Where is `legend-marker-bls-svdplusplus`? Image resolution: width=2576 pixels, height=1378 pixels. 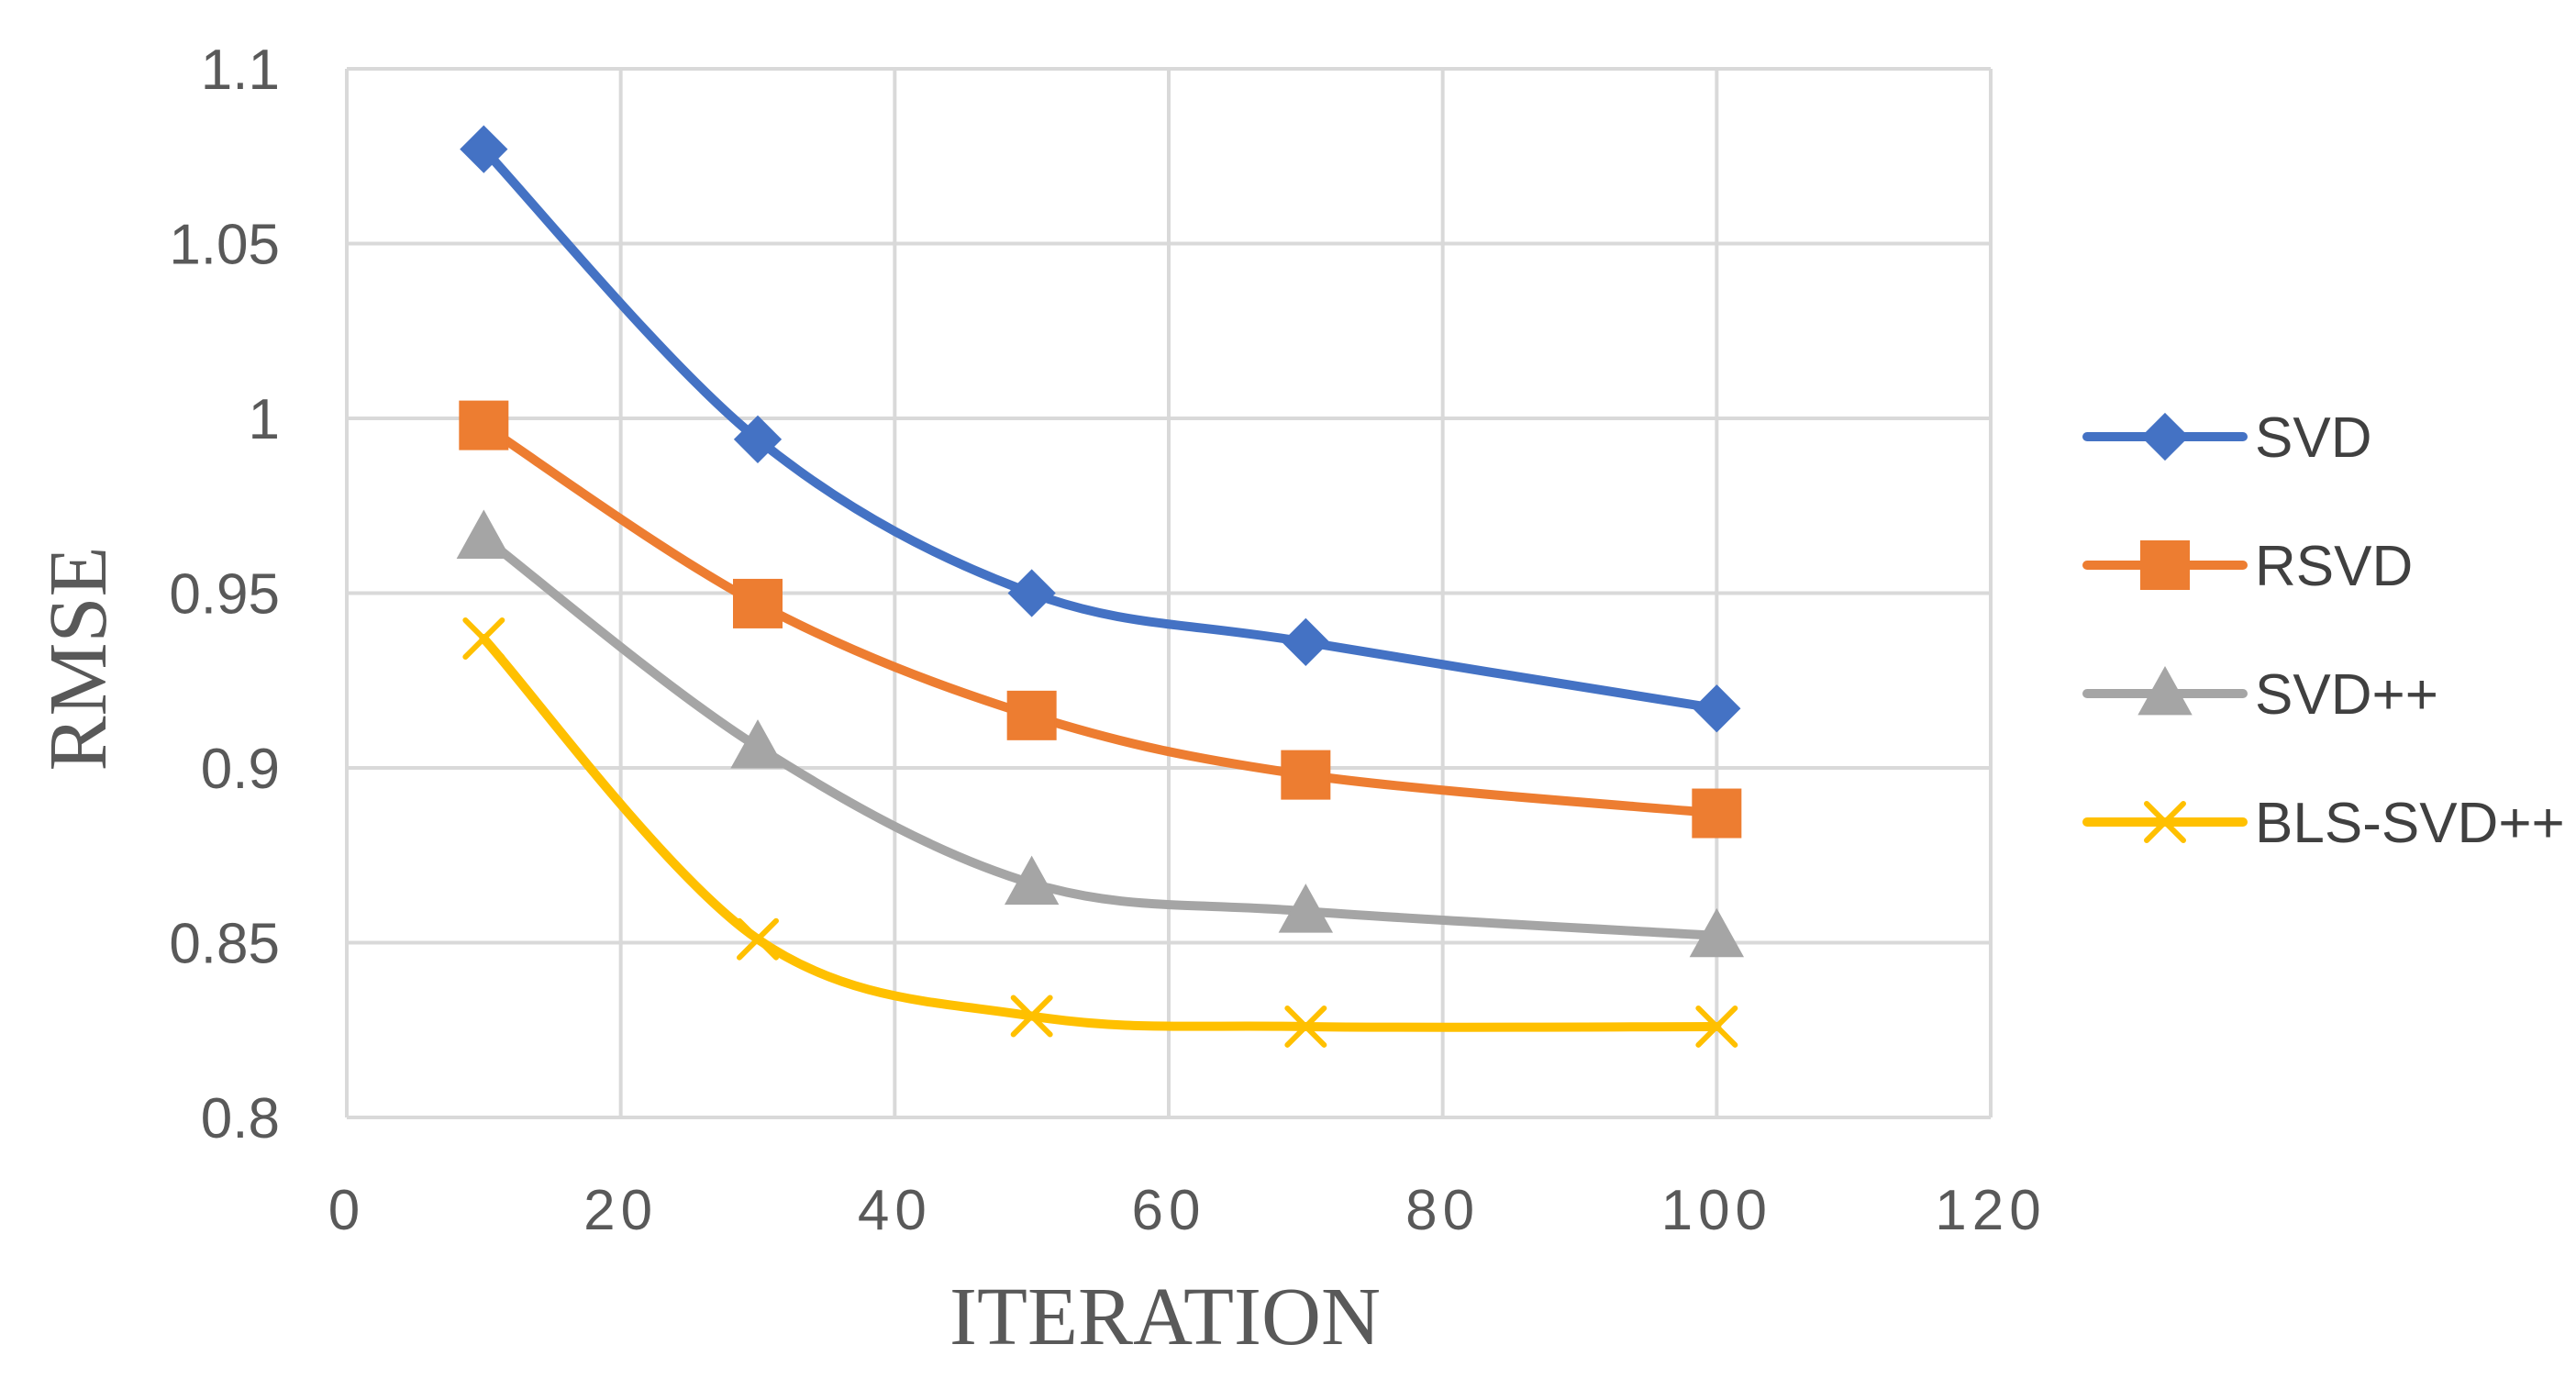
legend-marker-bls-svdplusplus is located at coordinates (2165, 822).